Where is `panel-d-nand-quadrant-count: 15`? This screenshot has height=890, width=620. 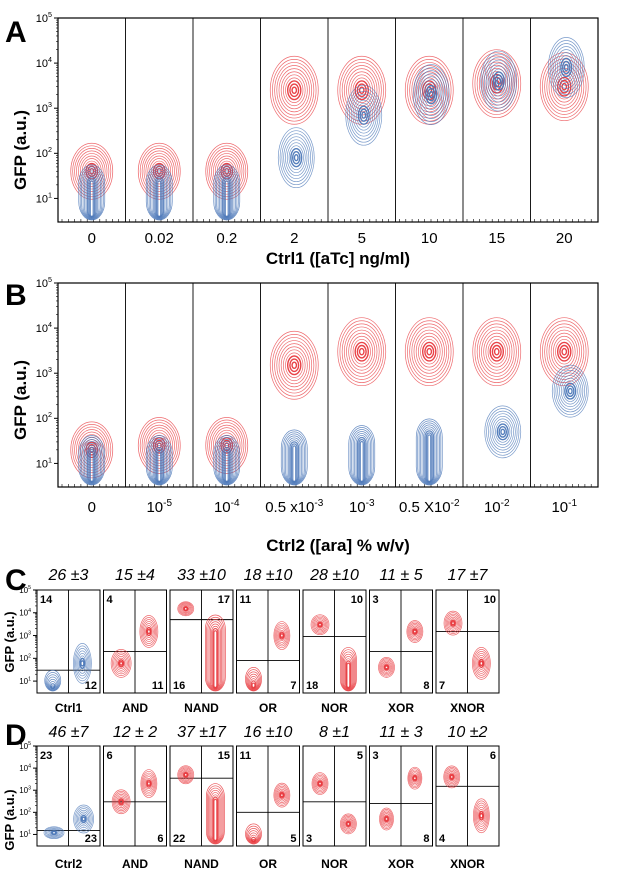 panel-d-nand-quadrant-count: 15 is located at coordinates (224, 756).